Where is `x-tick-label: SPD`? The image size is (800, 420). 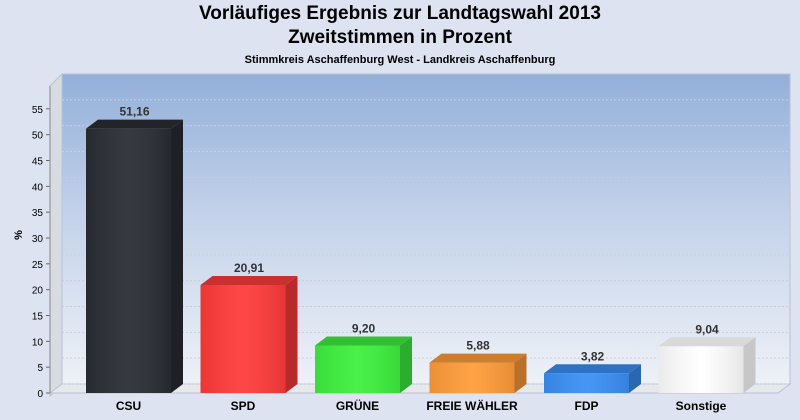 x-tick-label: SPD is located at coordinates (243, 406).